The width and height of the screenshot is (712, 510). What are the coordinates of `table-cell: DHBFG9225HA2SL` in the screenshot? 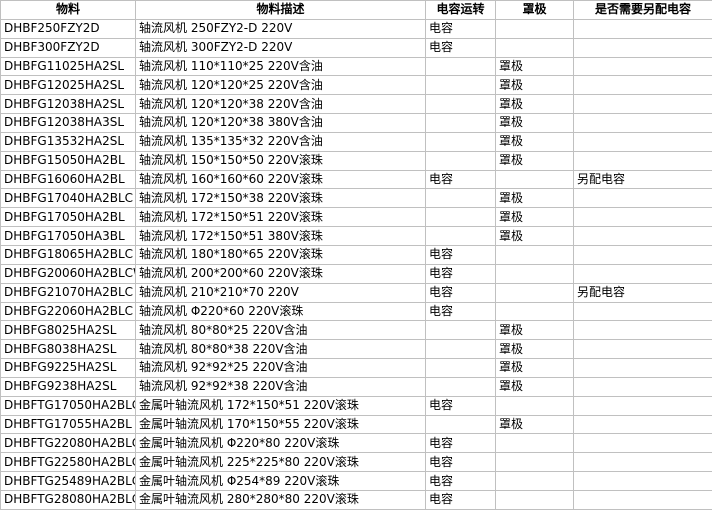 It's located at (68, 368).